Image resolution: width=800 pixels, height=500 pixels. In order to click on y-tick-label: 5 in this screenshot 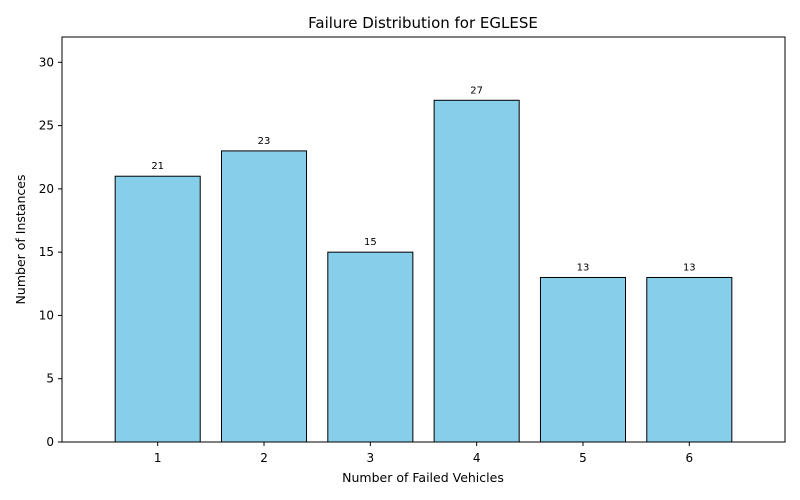, I will do `click(50, 379)`.